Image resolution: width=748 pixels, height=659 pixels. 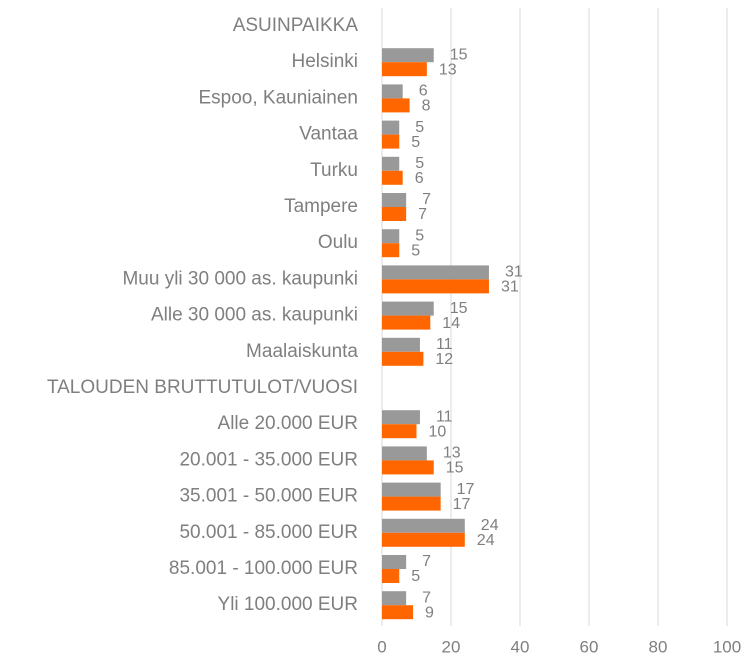 I want to click on x-tick-label: 40, so click(x=520, y=646).